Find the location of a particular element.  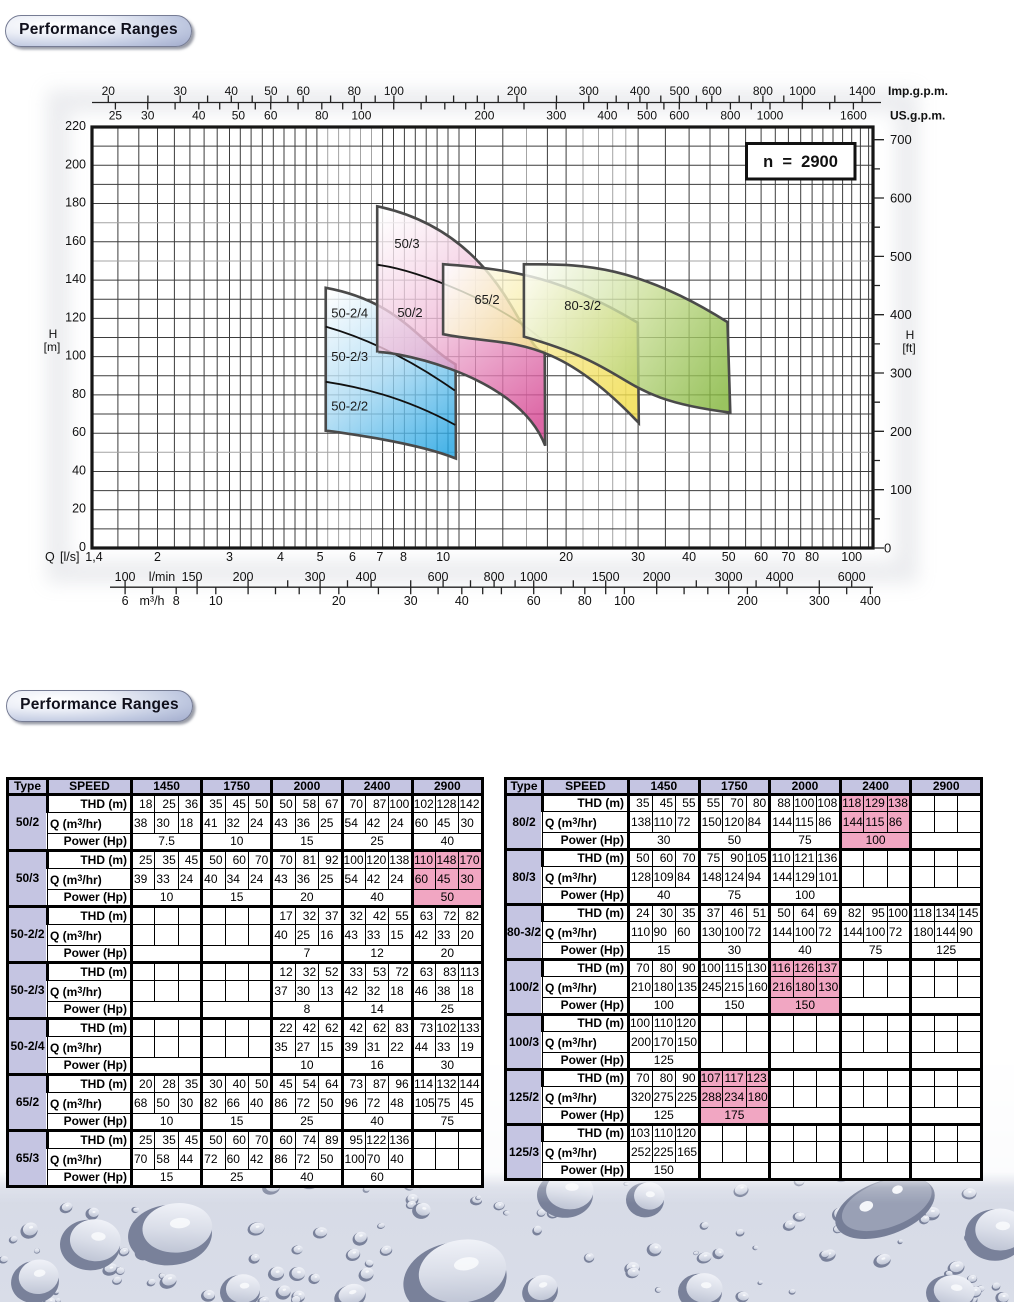

svg-text: 150 is located at coordinates (192, 577).